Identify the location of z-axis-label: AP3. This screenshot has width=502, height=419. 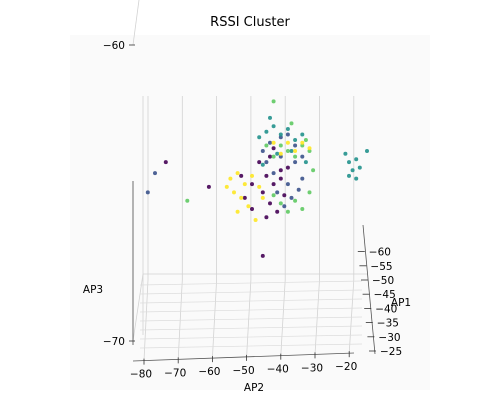
(93, 290).